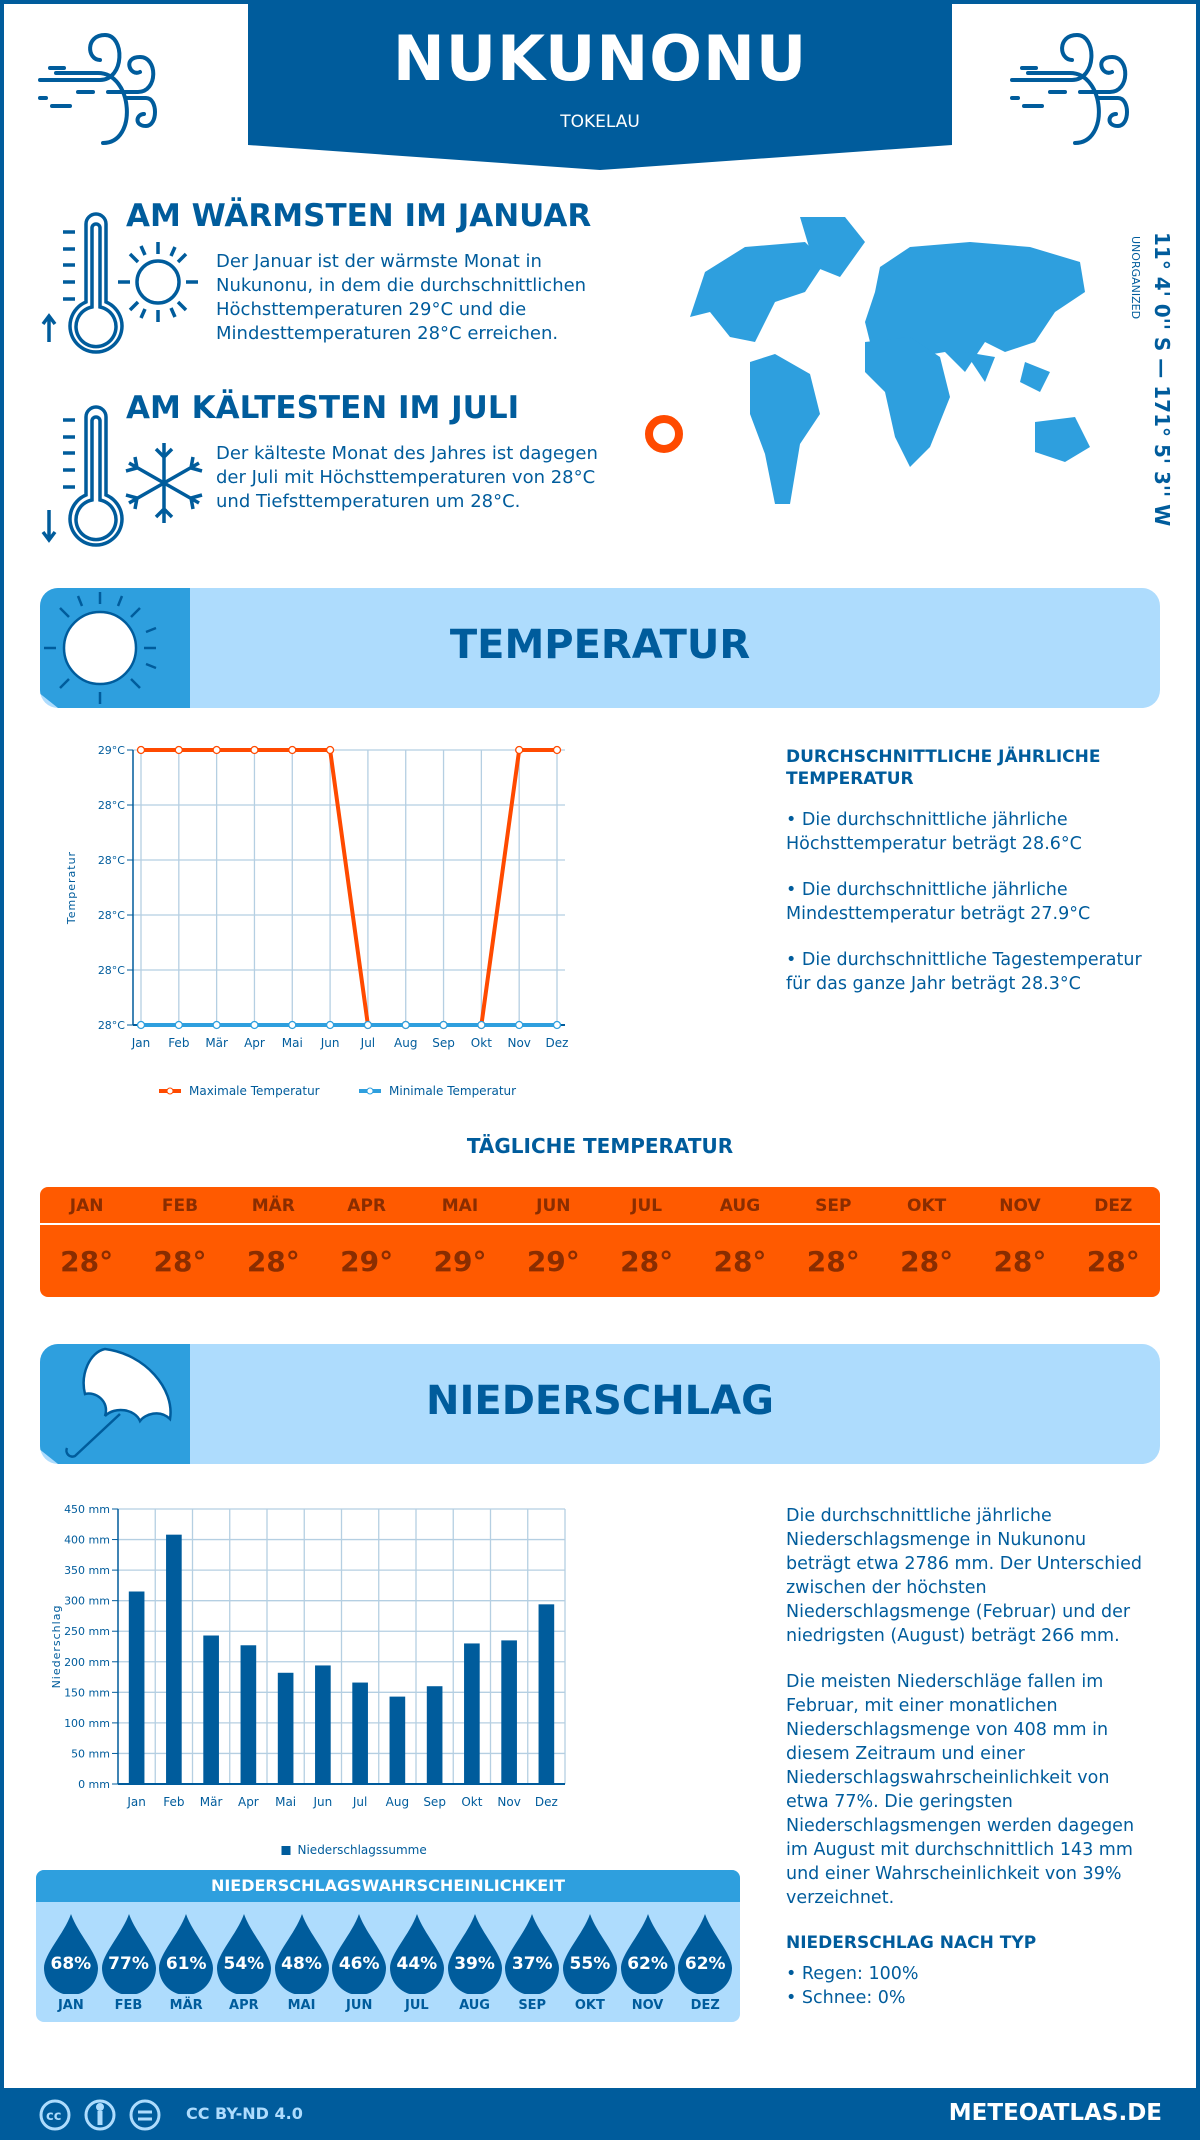 Image resolution: width=1200 pixels, height=2140 pixels. I want to click on legend-label: Niederschlagssumme, so click(362, 1850).